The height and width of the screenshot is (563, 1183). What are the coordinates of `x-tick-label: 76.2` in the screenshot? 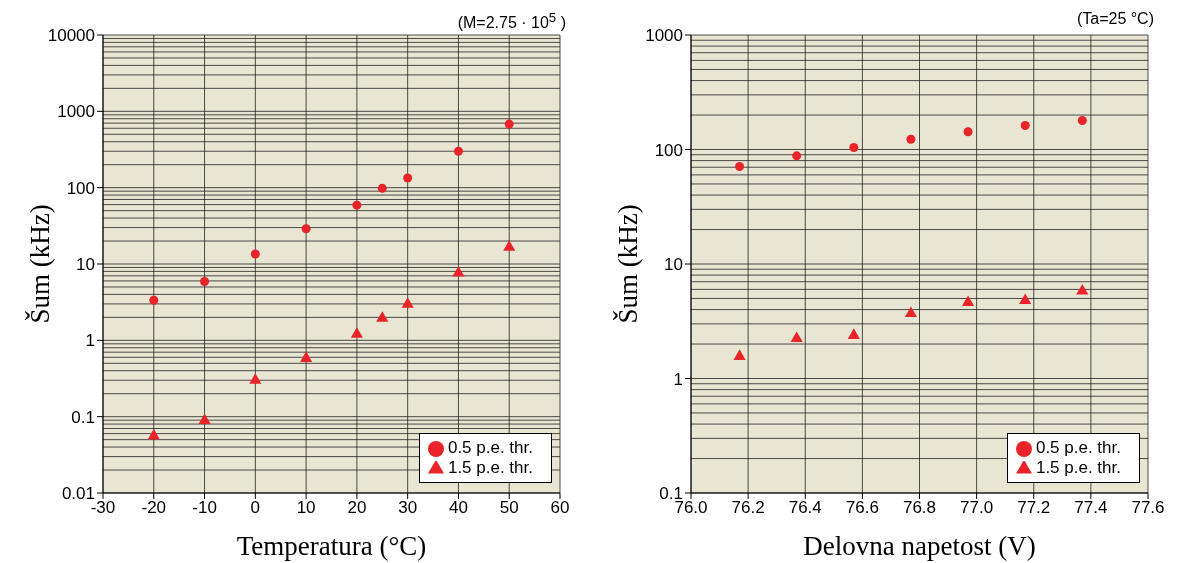 It's located at (748, 508).